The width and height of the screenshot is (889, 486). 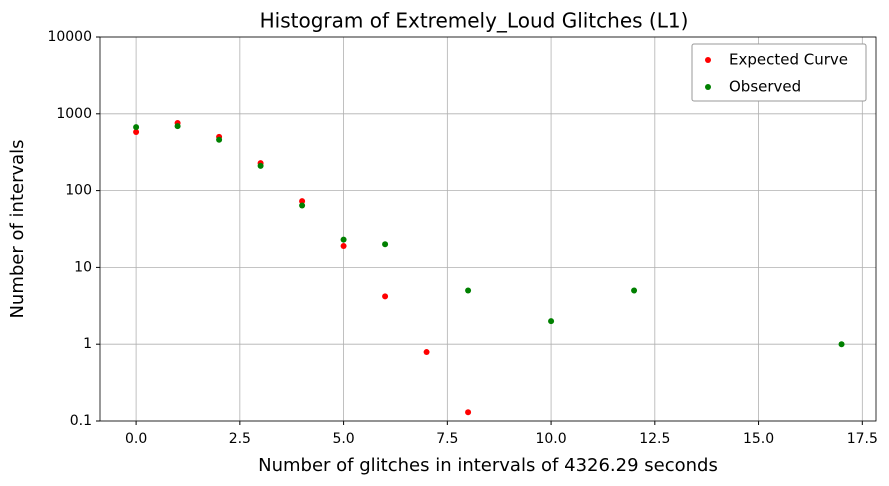 I want to click on y-tick-label: 10, so click(x=83, y=267).